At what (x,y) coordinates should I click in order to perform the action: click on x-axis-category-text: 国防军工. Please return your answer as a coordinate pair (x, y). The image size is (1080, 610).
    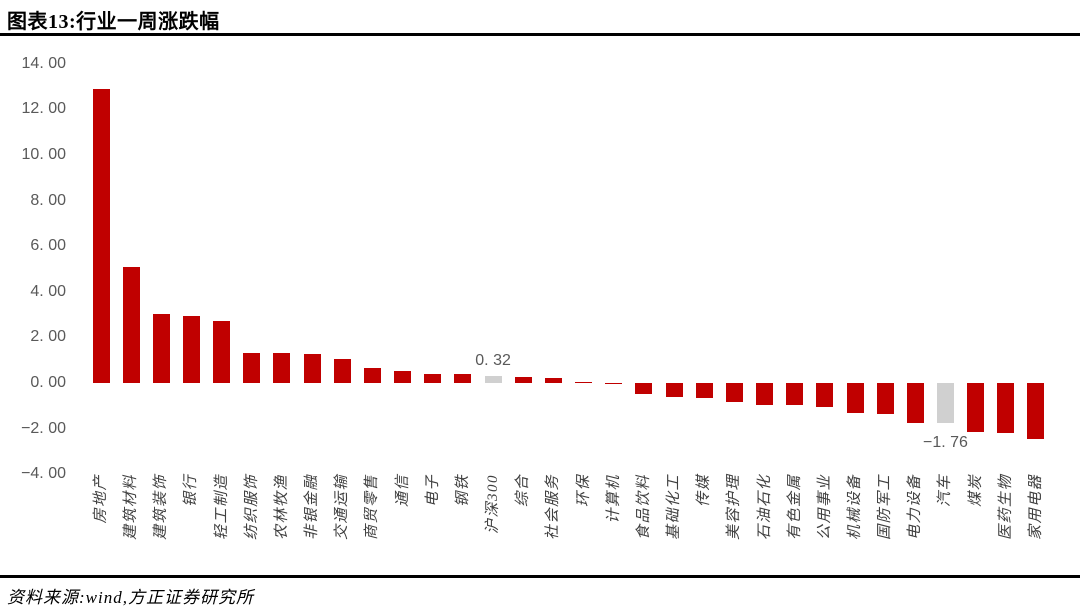
    Looking at the image, I should click on (885, 507).